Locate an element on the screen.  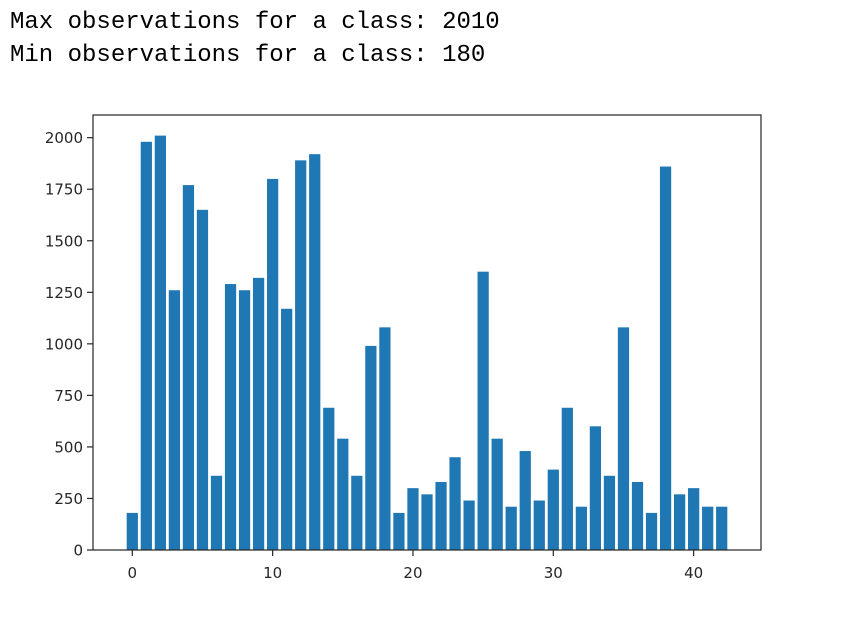
x-axis: 0 10 20 30 40 is located at coordinates (415, 566).